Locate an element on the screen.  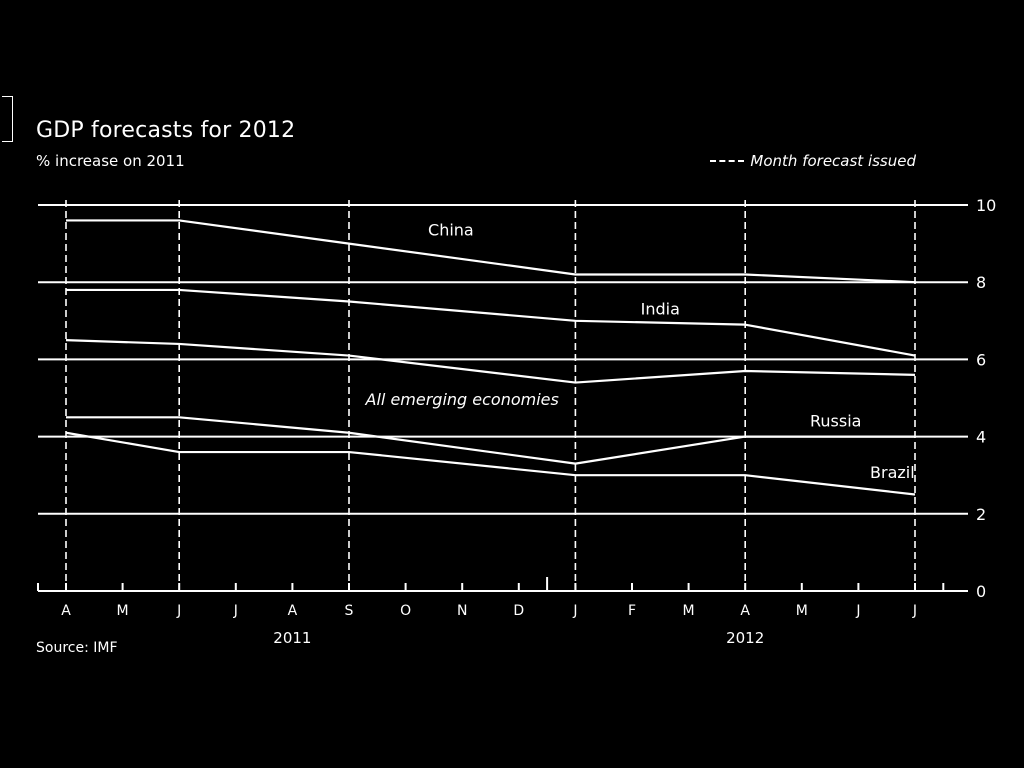
series-line-china is located at coordinates (491, 251).